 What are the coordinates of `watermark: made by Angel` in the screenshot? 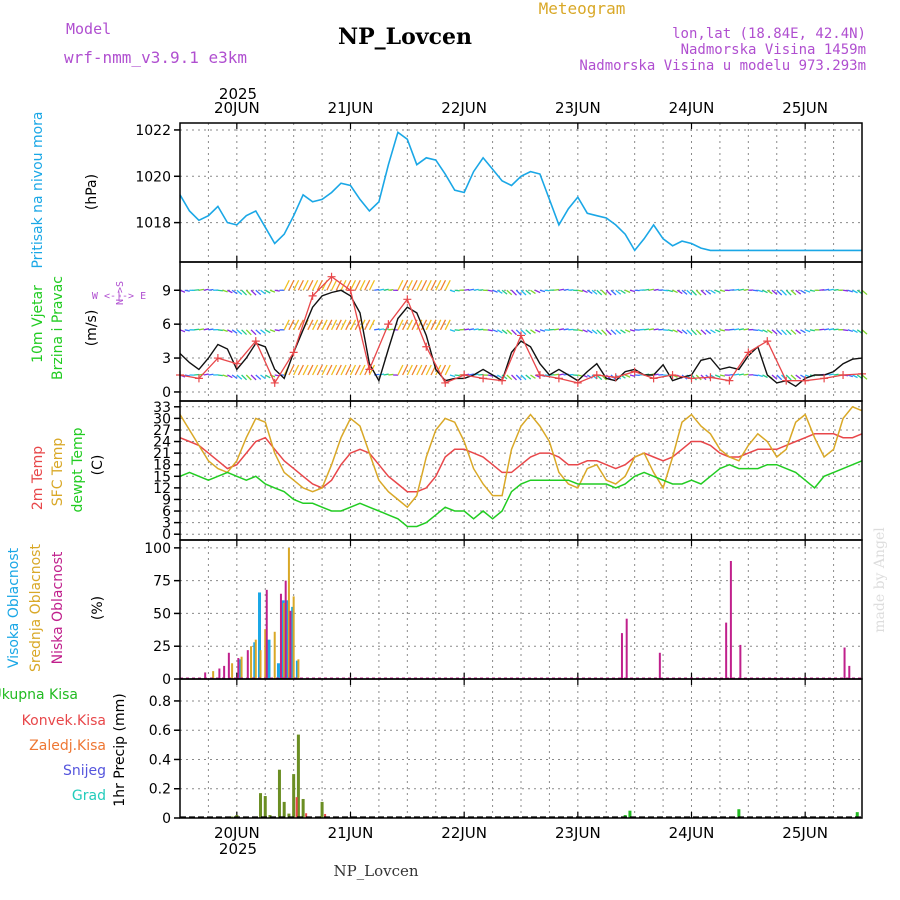 It's located at (880, 580).